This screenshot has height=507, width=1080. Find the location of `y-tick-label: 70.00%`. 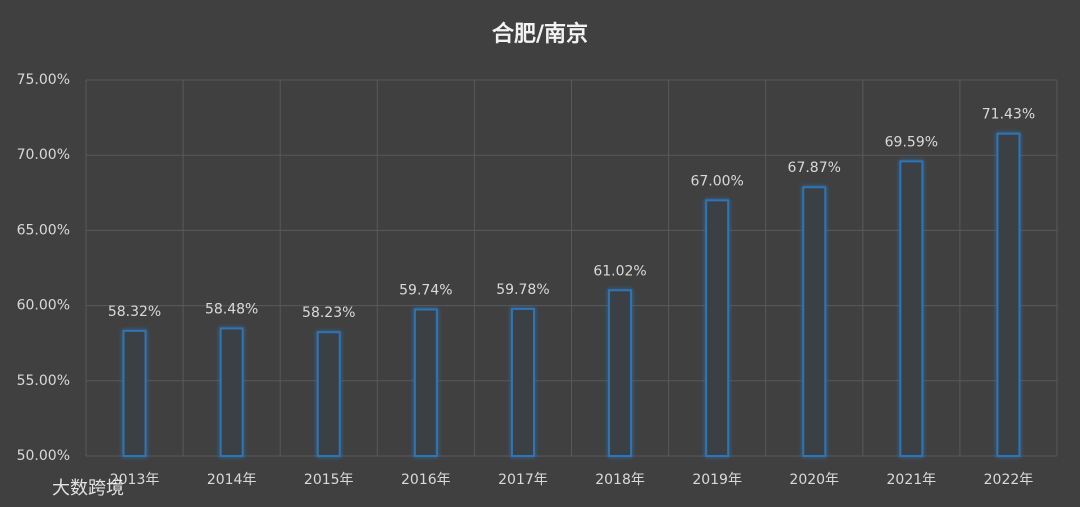

y-tick-label: 70.00% is located at coordinates (43, 155).